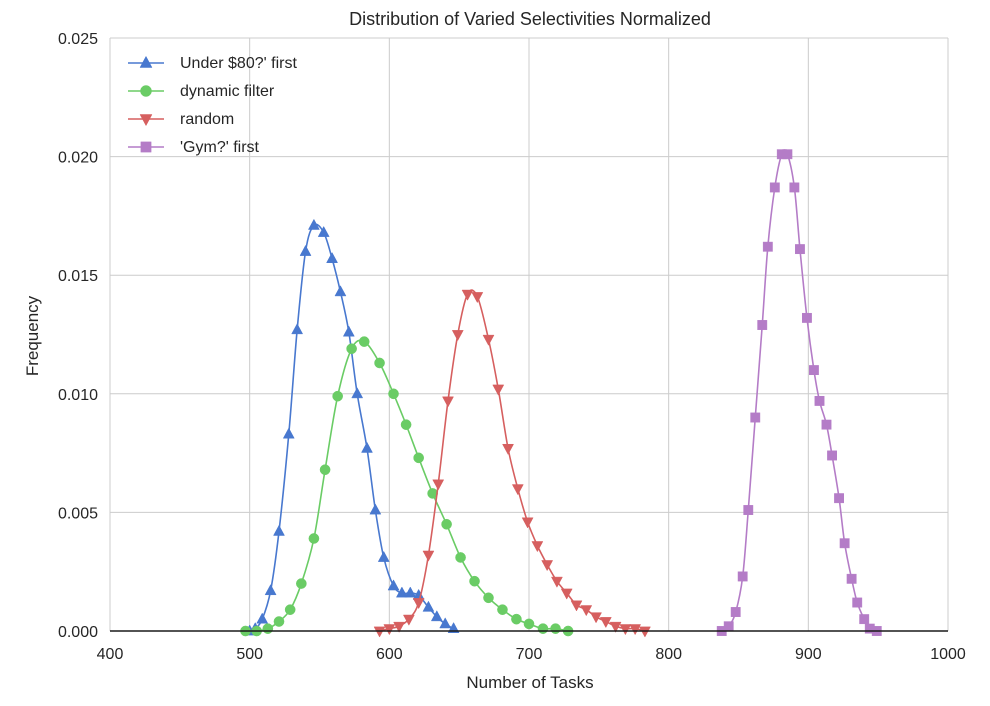  What do you see at coordinates (512, 460) in the screenshot?
I see `series-line-random` at bounding box center [512, 460].